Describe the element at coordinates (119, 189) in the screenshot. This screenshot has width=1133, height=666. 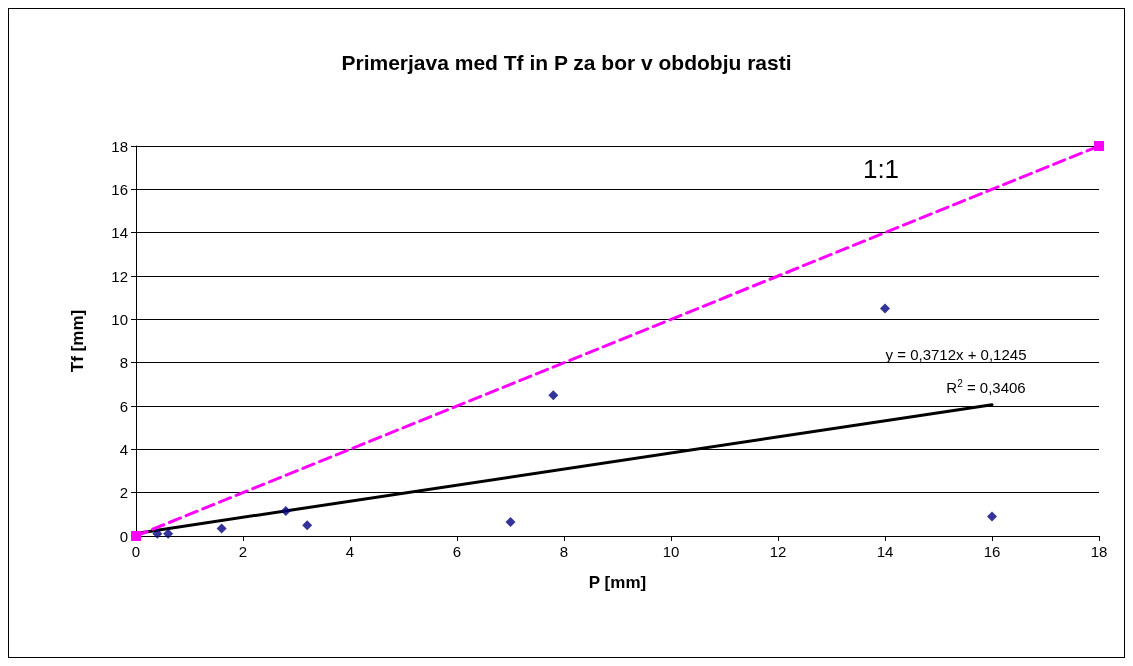
I see `y-tick-label: 16` at that location.